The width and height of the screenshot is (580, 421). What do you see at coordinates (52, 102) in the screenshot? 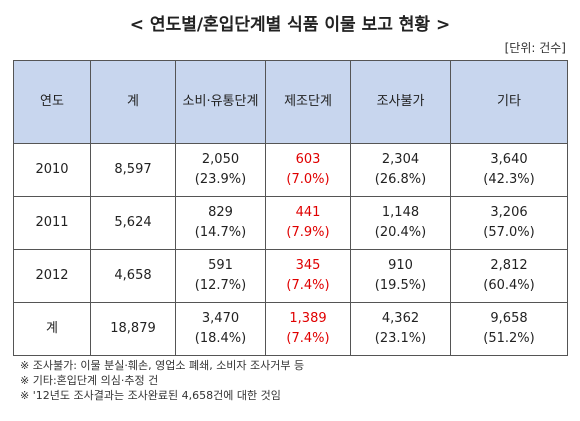
I see `column-header: 연도` at bounding box center [52, 102].